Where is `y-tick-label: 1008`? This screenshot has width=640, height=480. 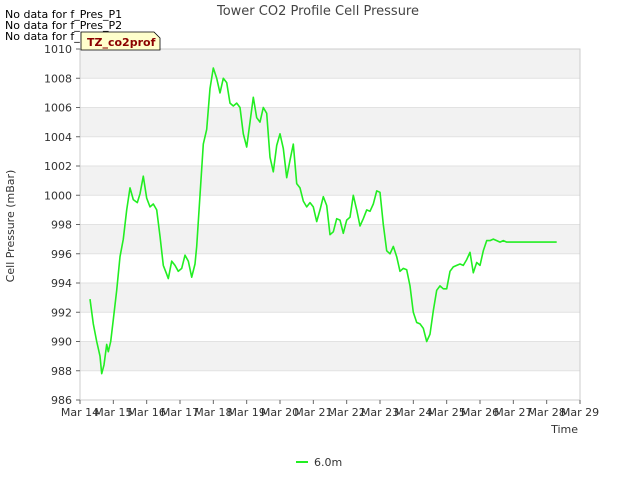
y-tick-label: 1008 is located at coordinates (58, 78).